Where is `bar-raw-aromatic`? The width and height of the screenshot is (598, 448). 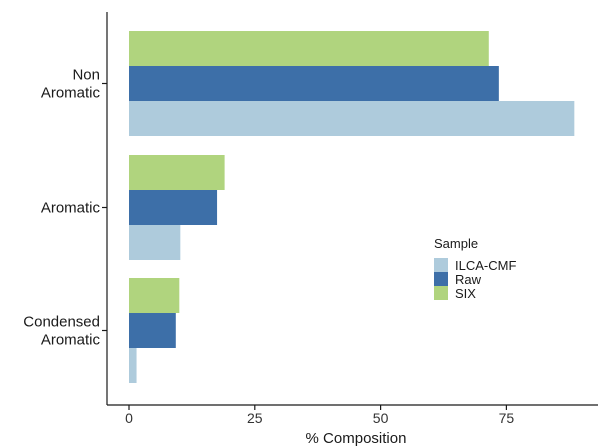 bar-raw-aromatic is located at coordinates (173, 207).